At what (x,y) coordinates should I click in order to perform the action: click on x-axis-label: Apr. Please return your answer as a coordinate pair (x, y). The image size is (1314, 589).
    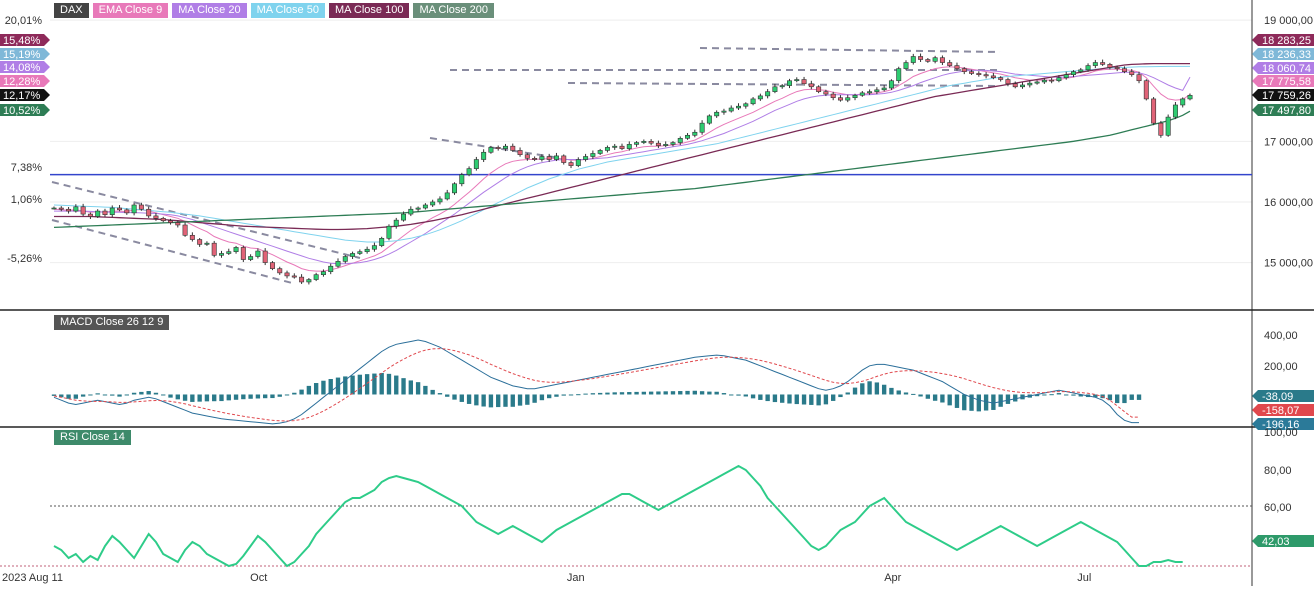
    Looking at the image, I should click on (892, 578).